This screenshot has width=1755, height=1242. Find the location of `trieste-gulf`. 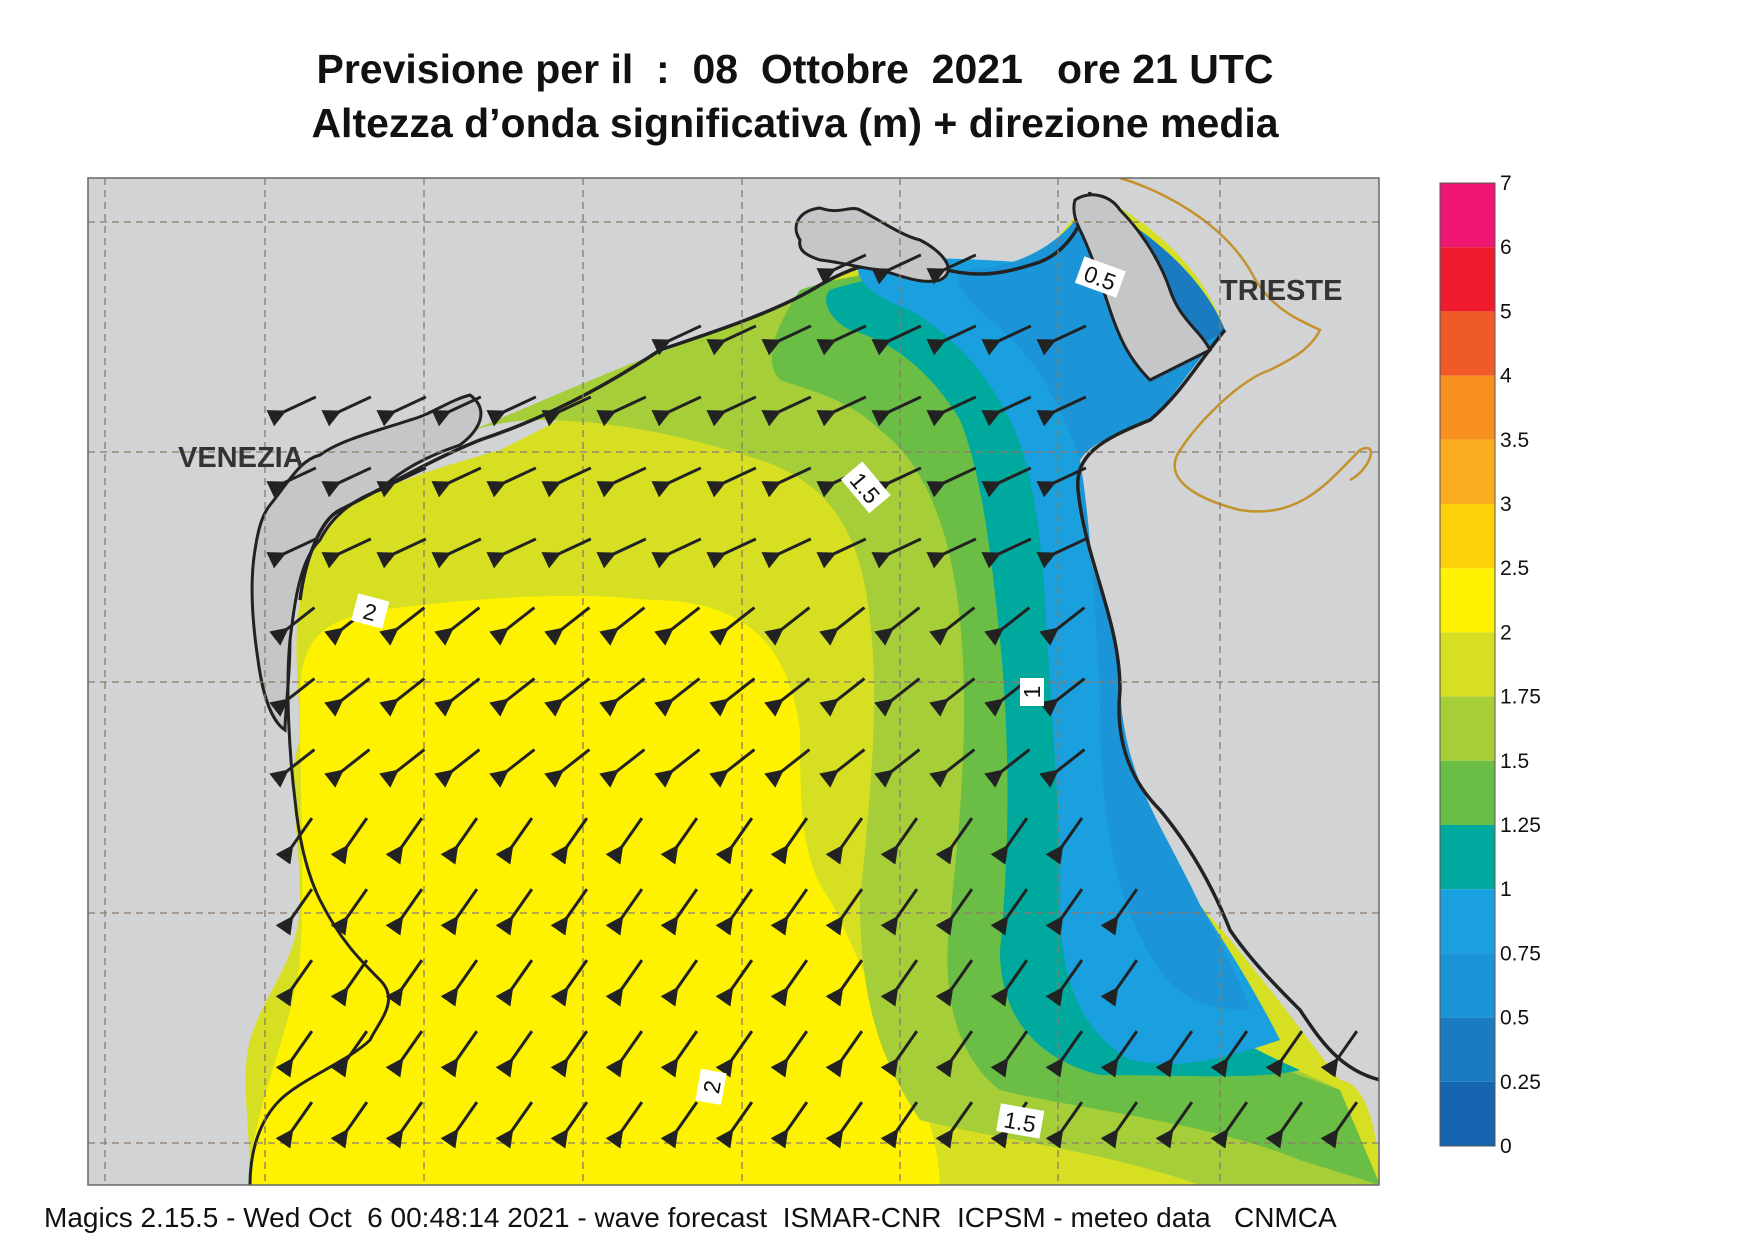

trieste-gulf is located at coordinates (1142, 287).